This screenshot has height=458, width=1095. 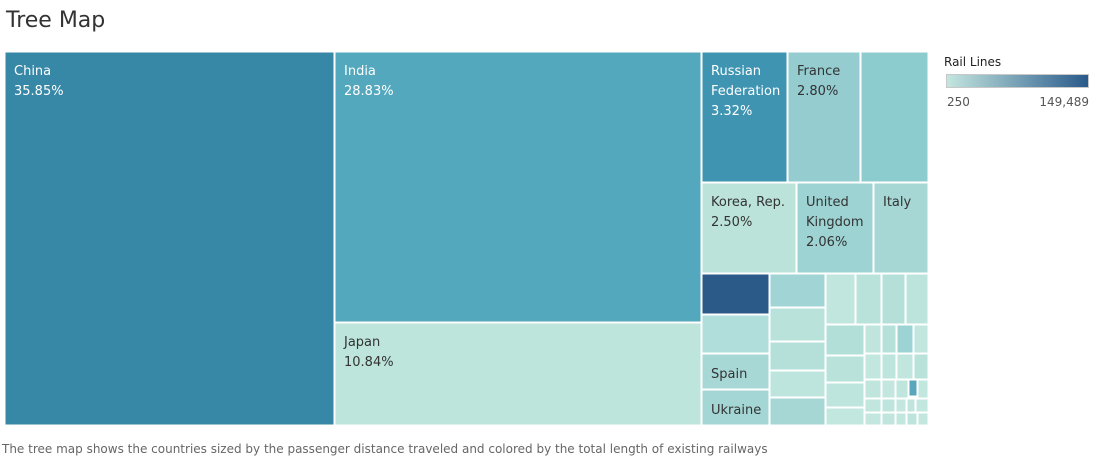 What do you see at coordinates (827, 202) in the screenshot?
I see `tile-label: United` at bounding box center [827, 202].